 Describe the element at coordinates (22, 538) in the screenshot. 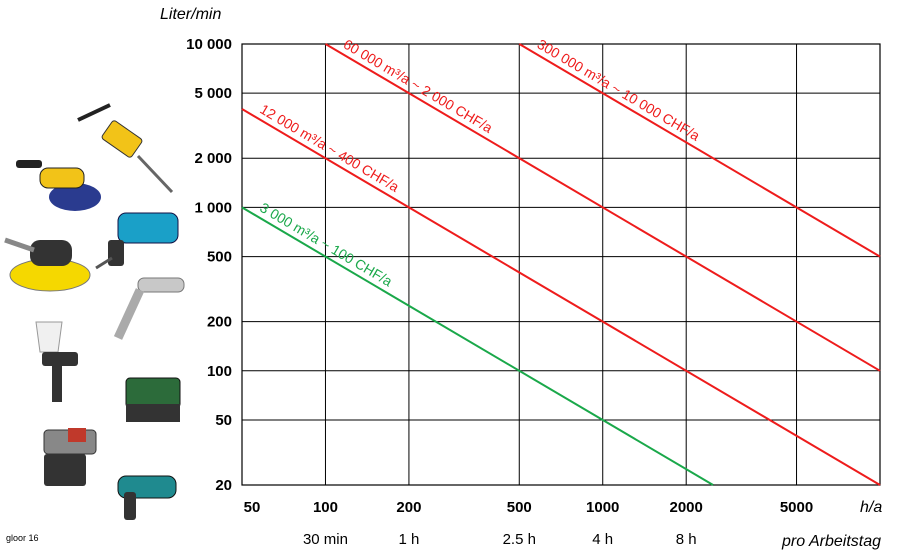

I see `credit-text: gloor 16` at that location.